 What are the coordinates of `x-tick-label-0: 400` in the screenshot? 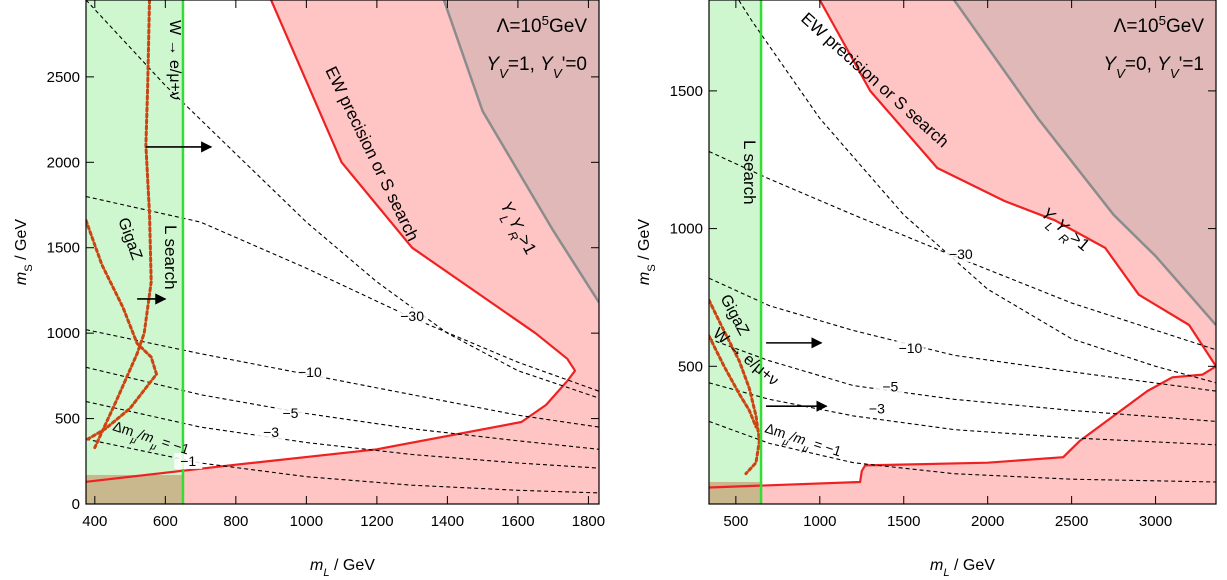 It's located at (94, 521).